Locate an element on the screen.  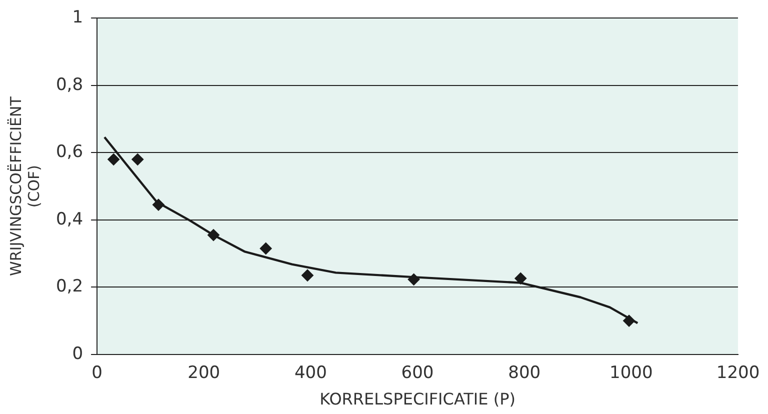
x-tick-label: 0 is located at coordinates (97, 373).